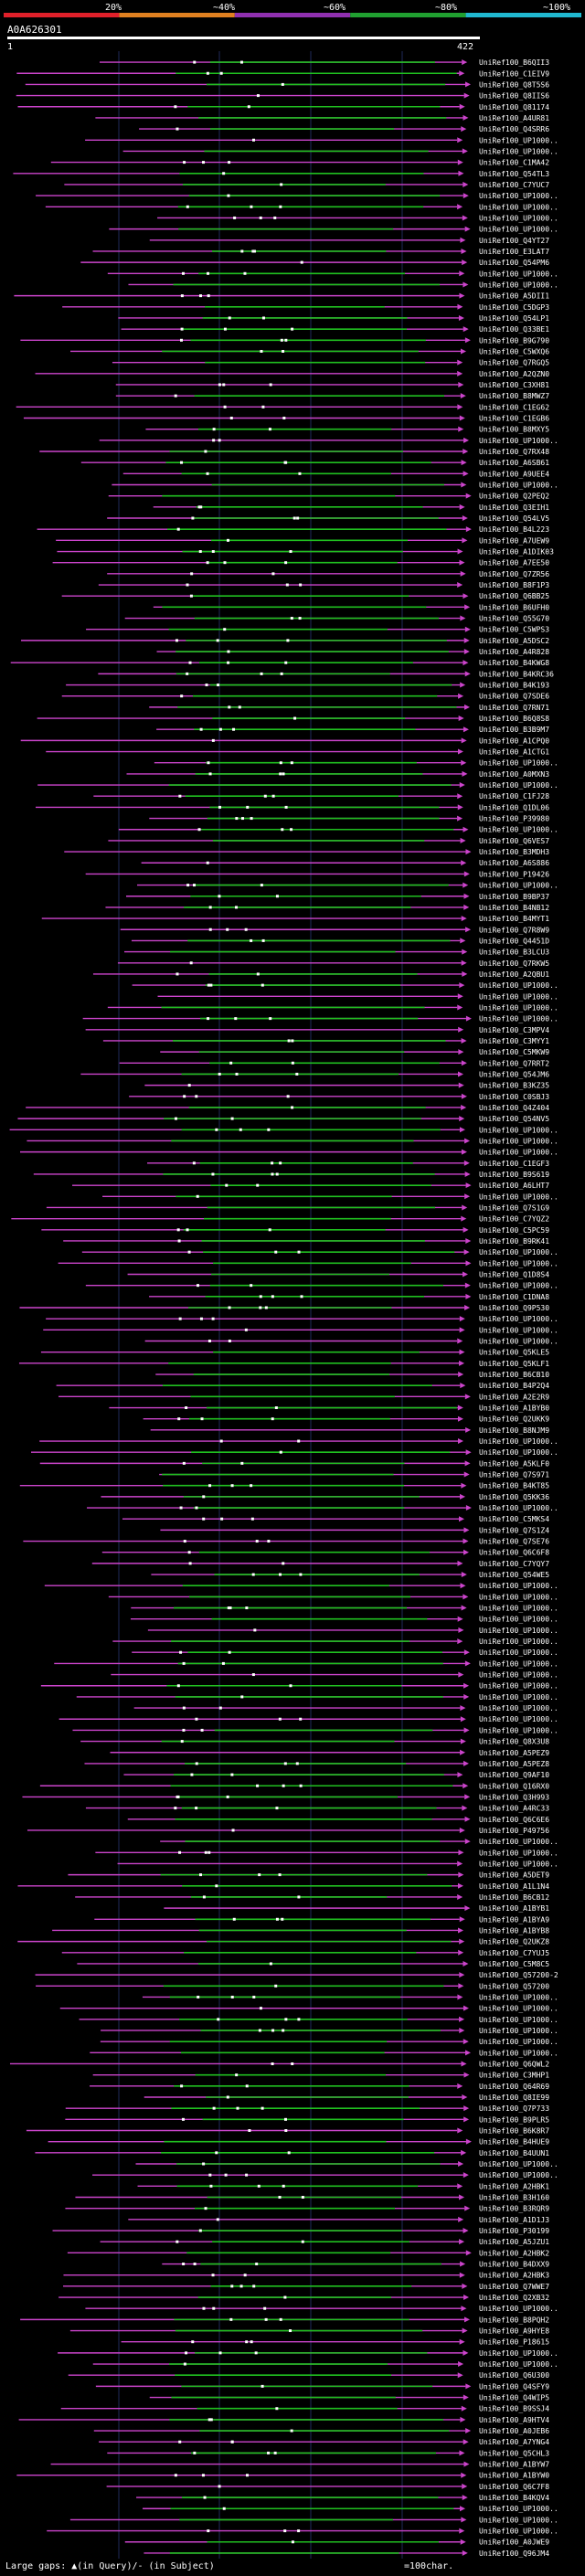 Image resolution: width=585 pixels, height=2576 pixels. I want to click on hit-row: UniRef100_C1MA42, so click(299, 163).